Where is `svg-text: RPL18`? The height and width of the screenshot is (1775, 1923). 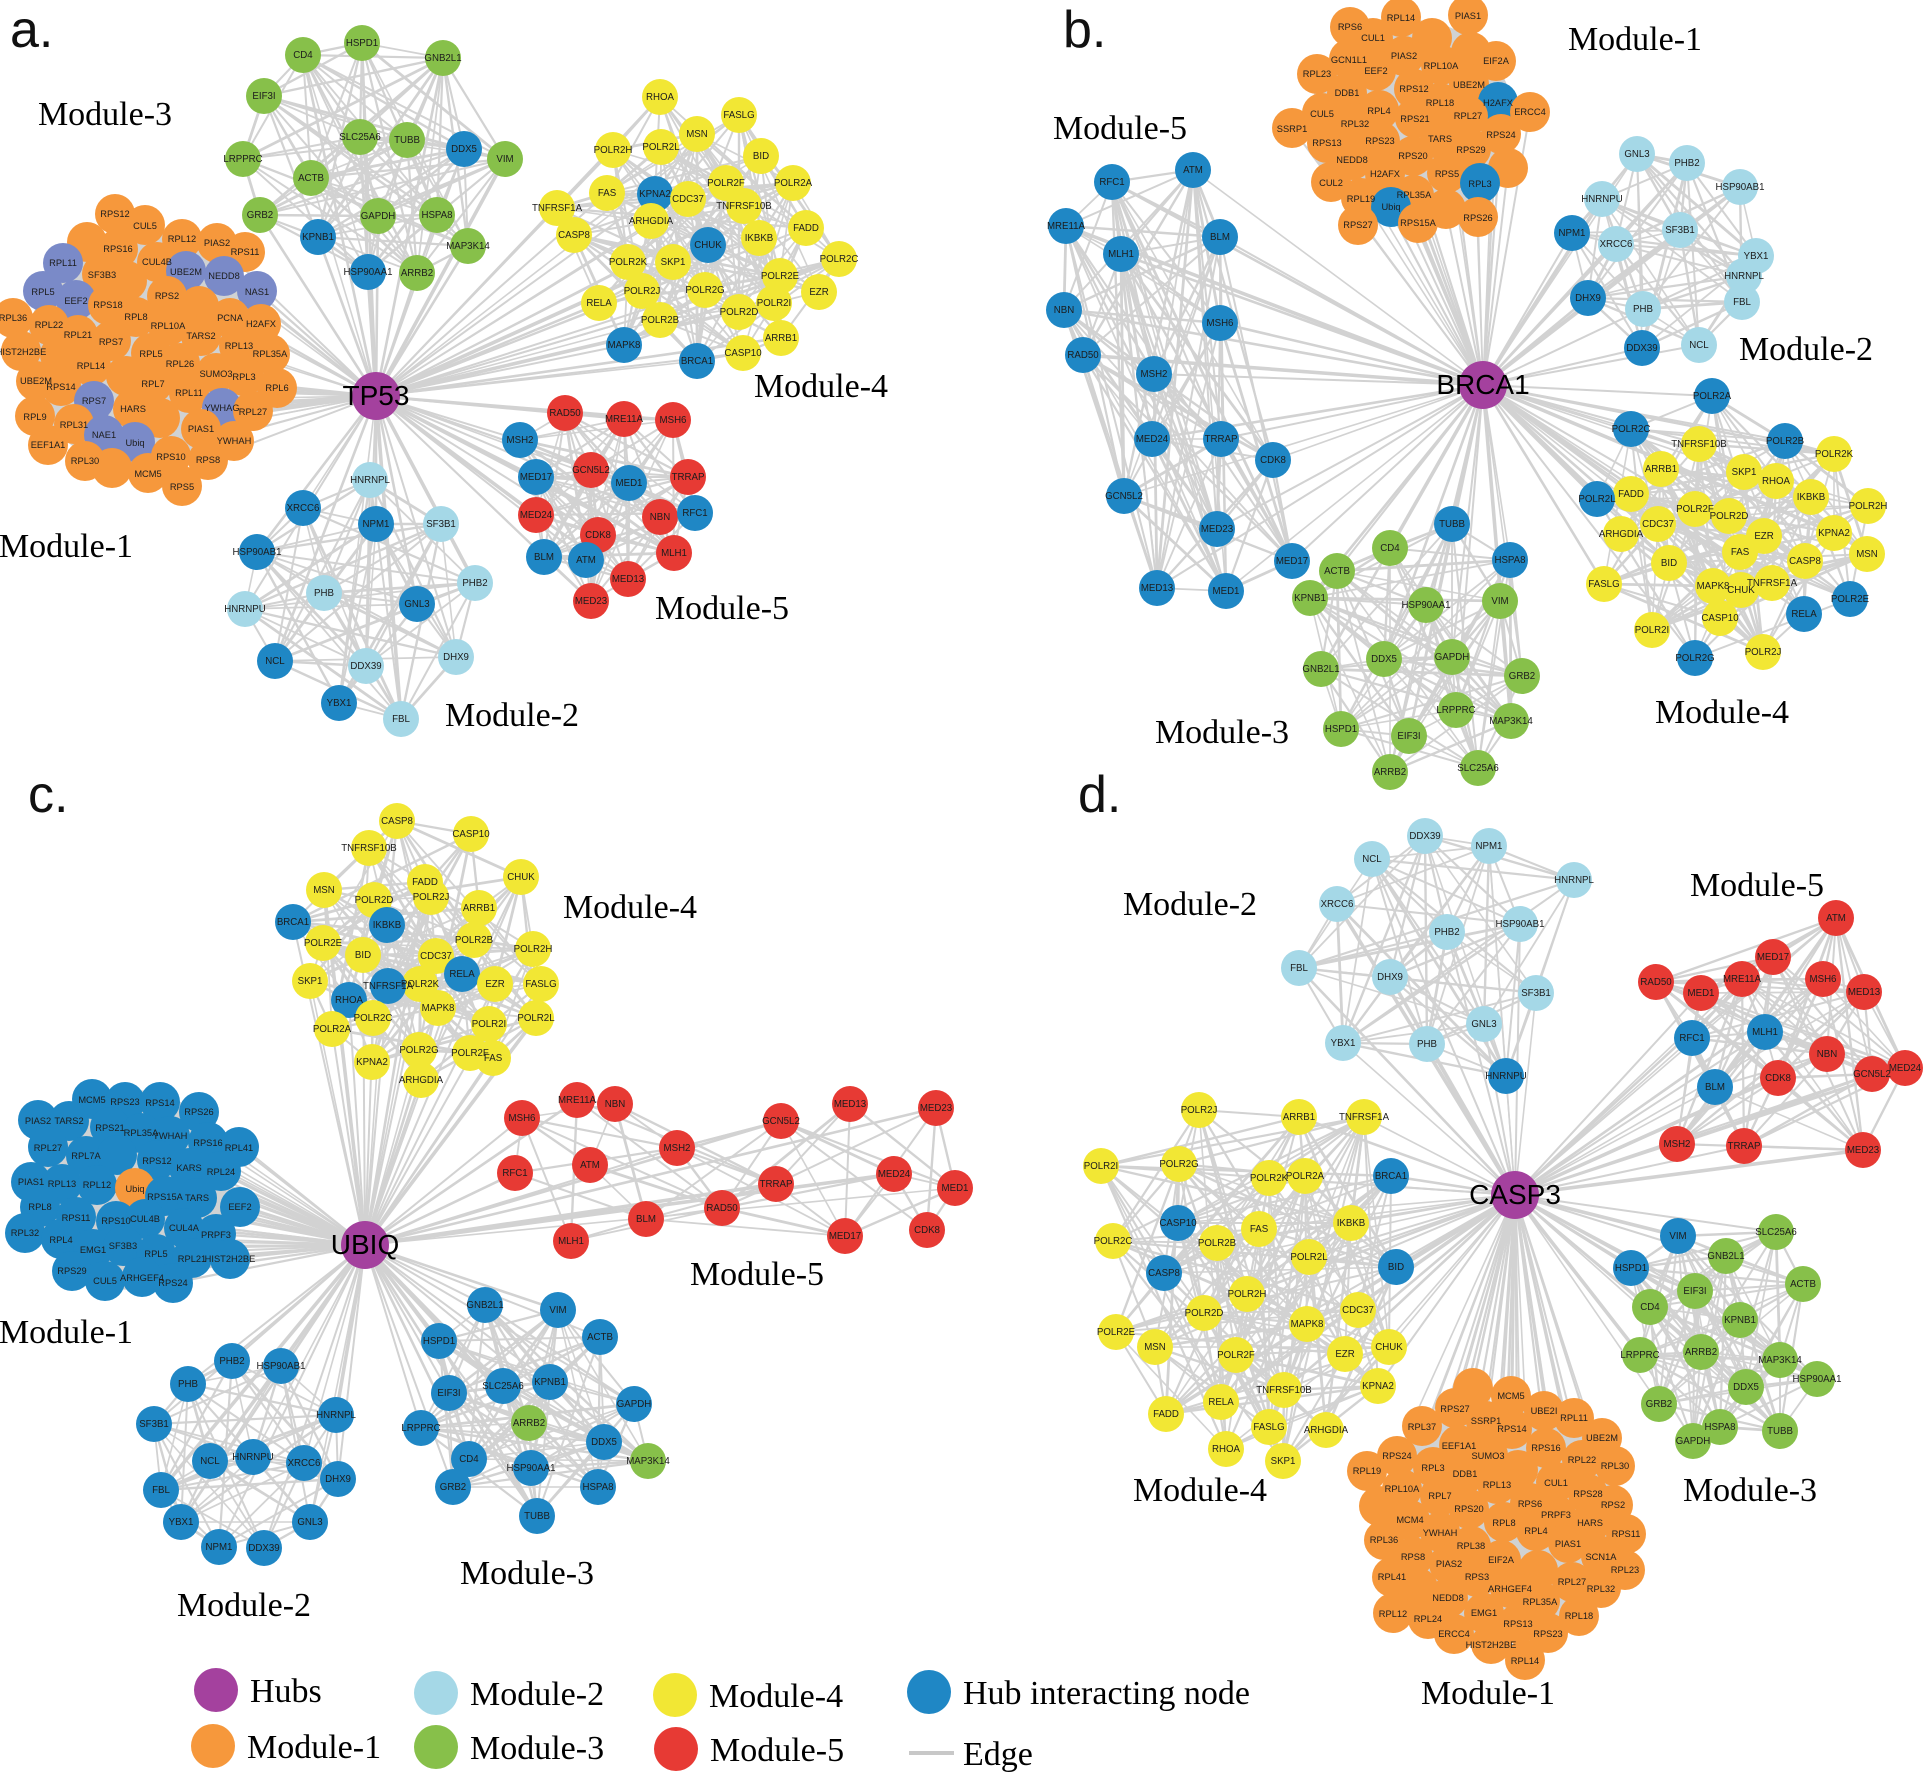
svg-text: RPL18 is located at coordinates (1579, 1616).